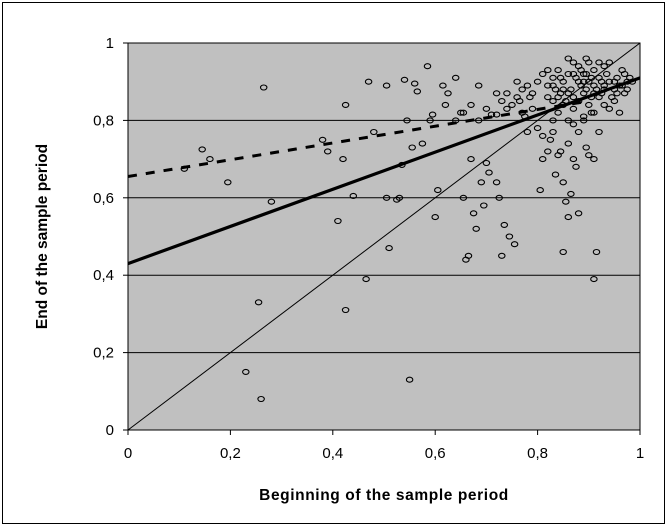 This screenshot has width=669, height=528. What do you see at coordinates (640, 453) in the screenshot?
I see `x-tick-label: 1` at bounding box center [640, 453].